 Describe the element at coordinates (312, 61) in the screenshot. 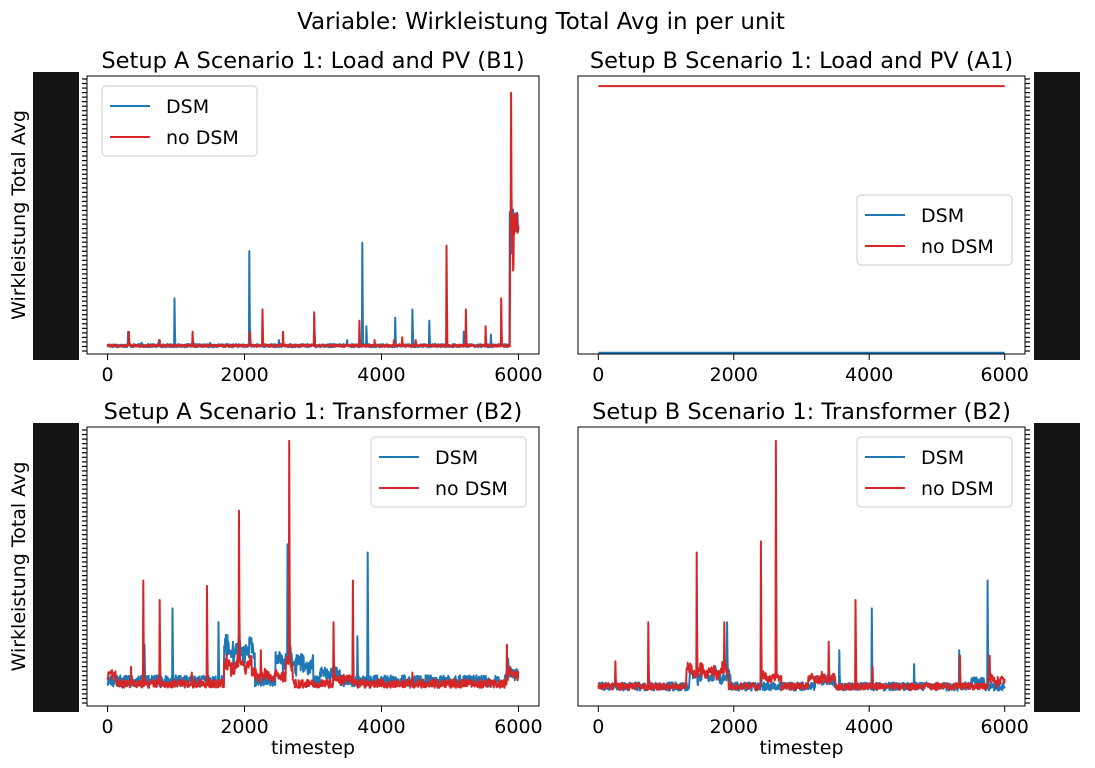

I see `panel-title: Setup A Scenario 1: Load and PV (B1)` at that location.